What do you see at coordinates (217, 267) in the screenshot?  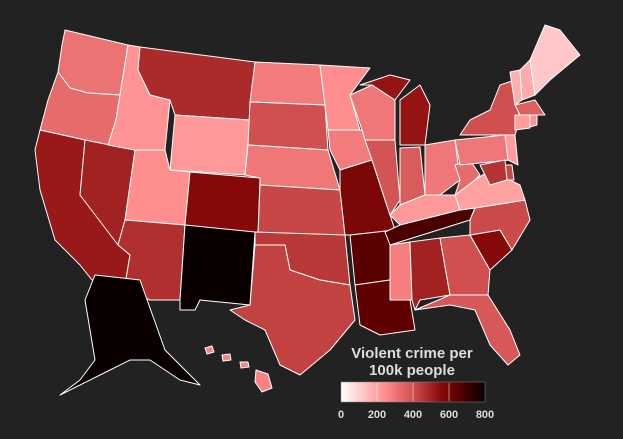 I see `state-nm` at bounding box center [217, 267].